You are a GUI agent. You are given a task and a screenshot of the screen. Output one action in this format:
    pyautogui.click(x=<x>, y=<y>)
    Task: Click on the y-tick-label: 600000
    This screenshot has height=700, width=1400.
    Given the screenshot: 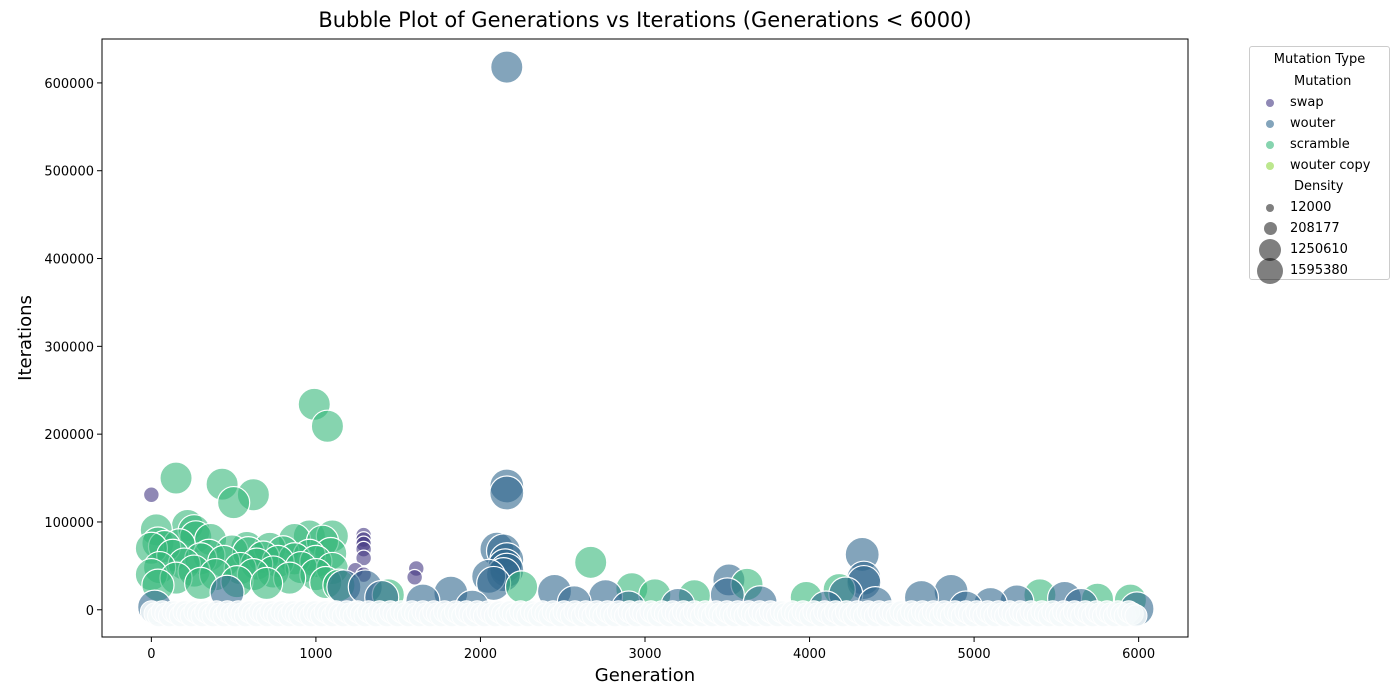 What is the action you would take?
    pyautogui.click(x=69, y=84)
    